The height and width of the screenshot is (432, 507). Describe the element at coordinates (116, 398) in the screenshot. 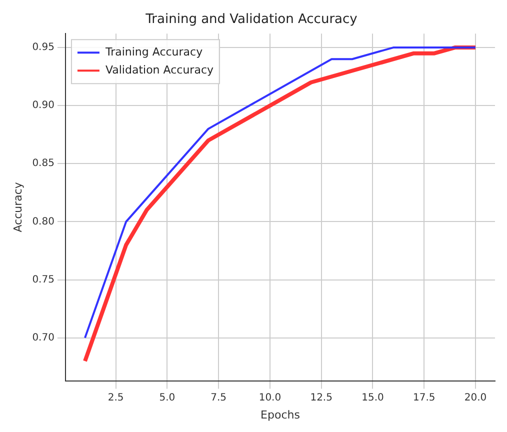

I see `x-tick-label: 2.5` at that location.